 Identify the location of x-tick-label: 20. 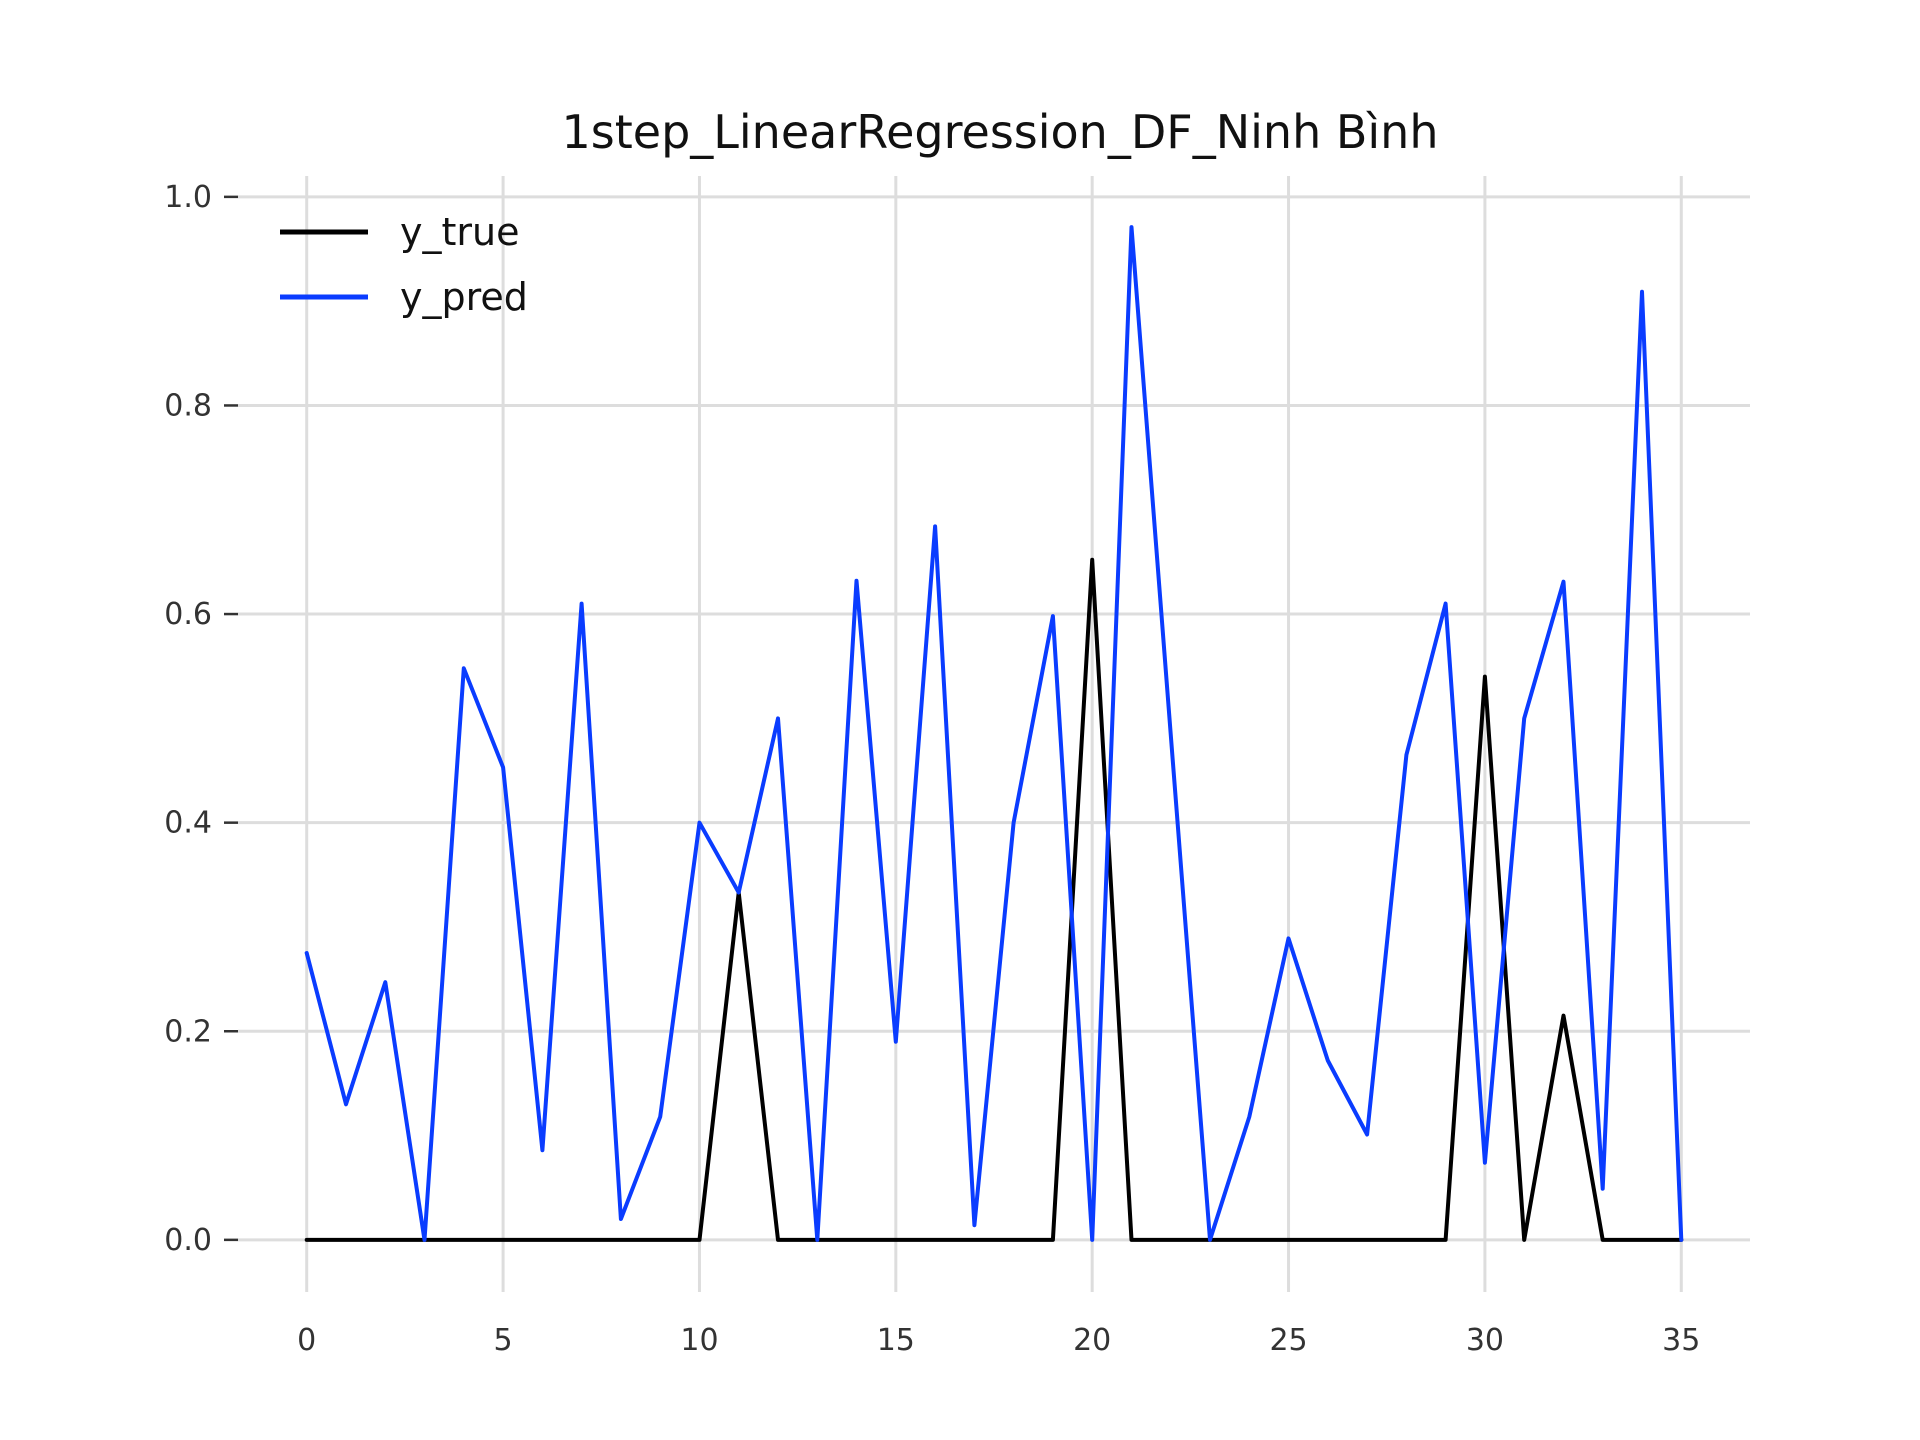
(1092, 1340).